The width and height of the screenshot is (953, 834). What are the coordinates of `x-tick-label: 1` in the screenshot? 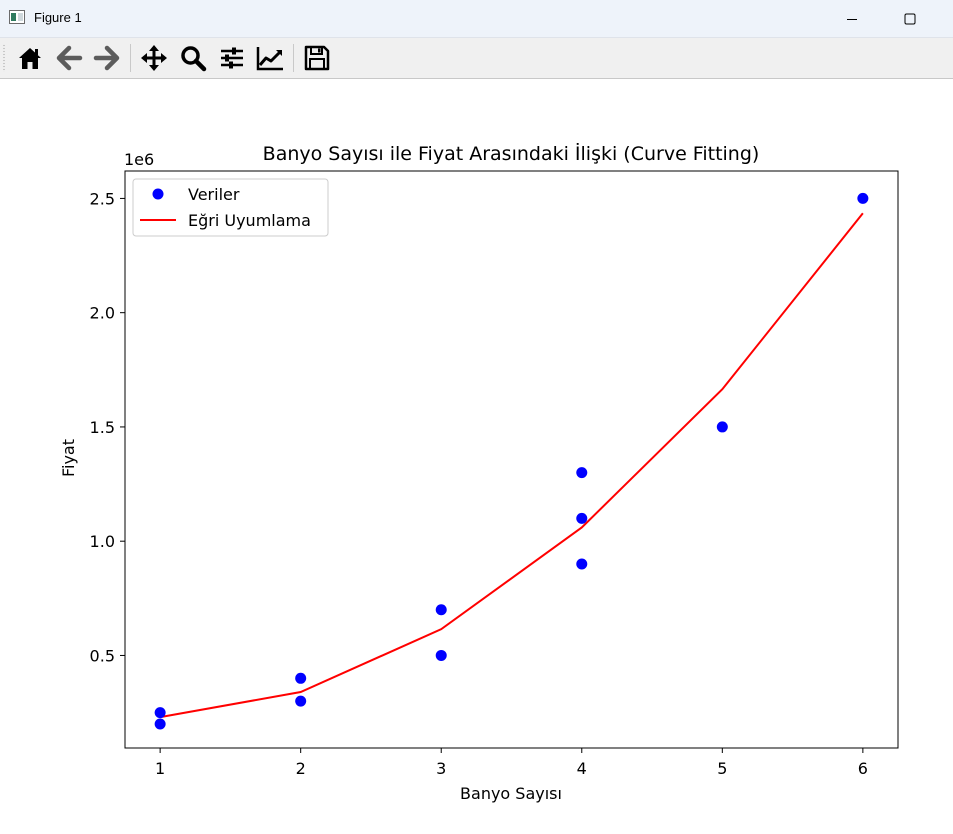 It's located at (160, 768).